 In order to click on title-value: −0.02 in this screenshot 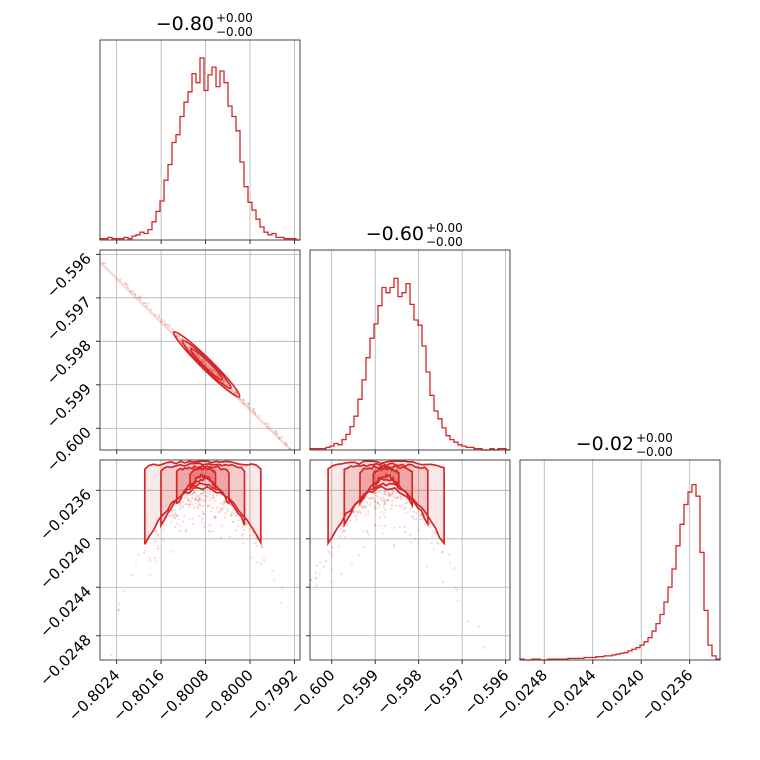, I will do `click(605, 444)`.